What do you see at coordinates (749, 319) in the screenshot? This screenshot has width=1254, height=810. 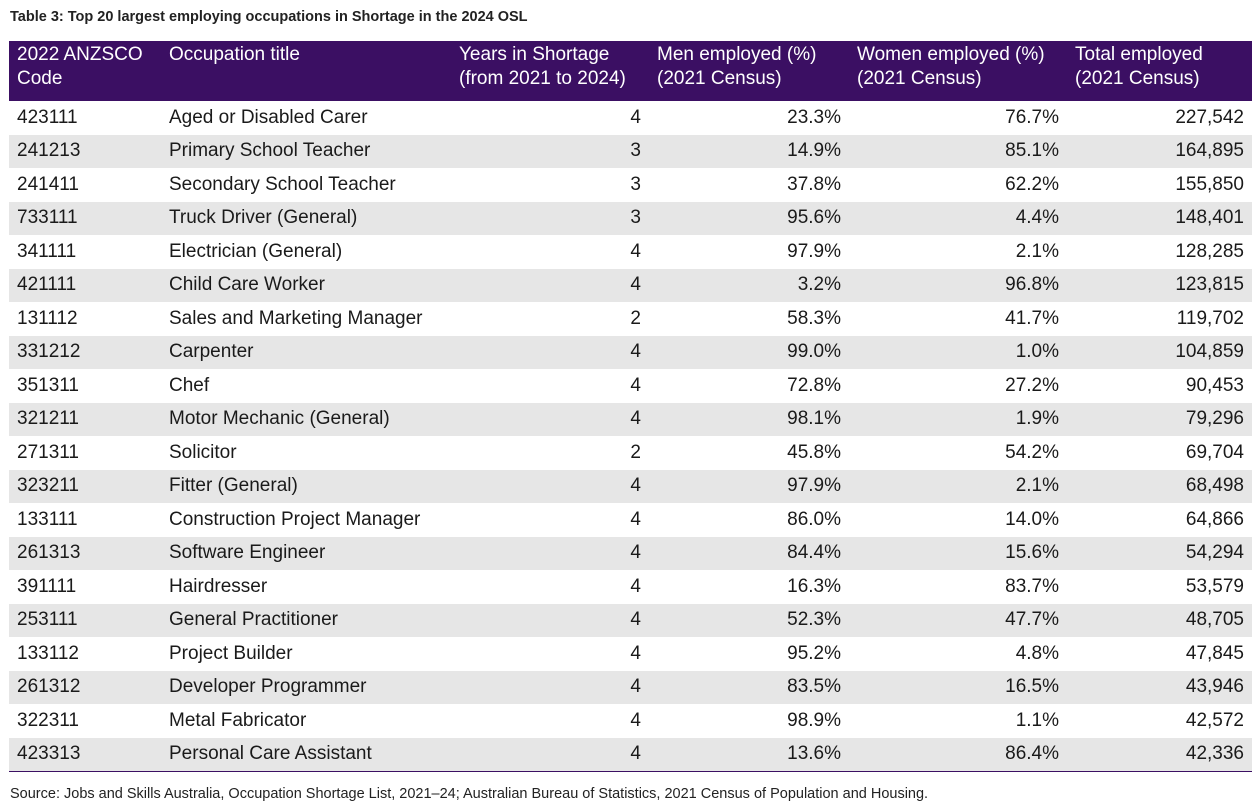 I see `cell-men-employed: 58.3%` at bounding box center [749, 319].